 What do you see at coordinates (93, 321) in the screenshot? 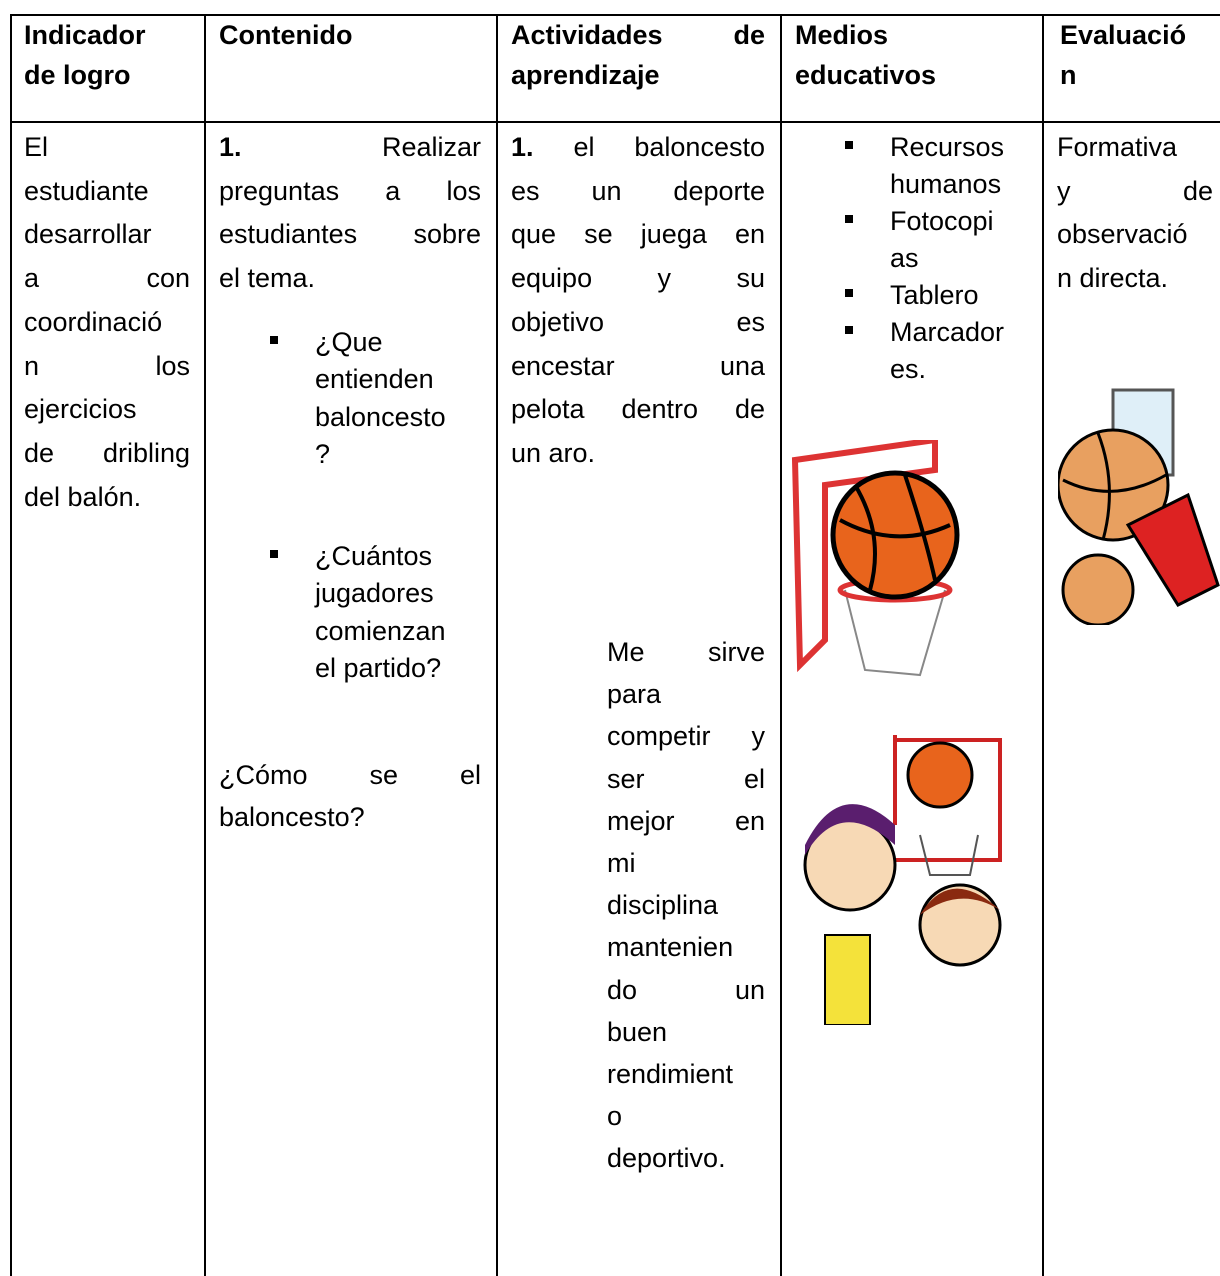
I see `indicator-line: coordinació` at bounding box center [93, 321].